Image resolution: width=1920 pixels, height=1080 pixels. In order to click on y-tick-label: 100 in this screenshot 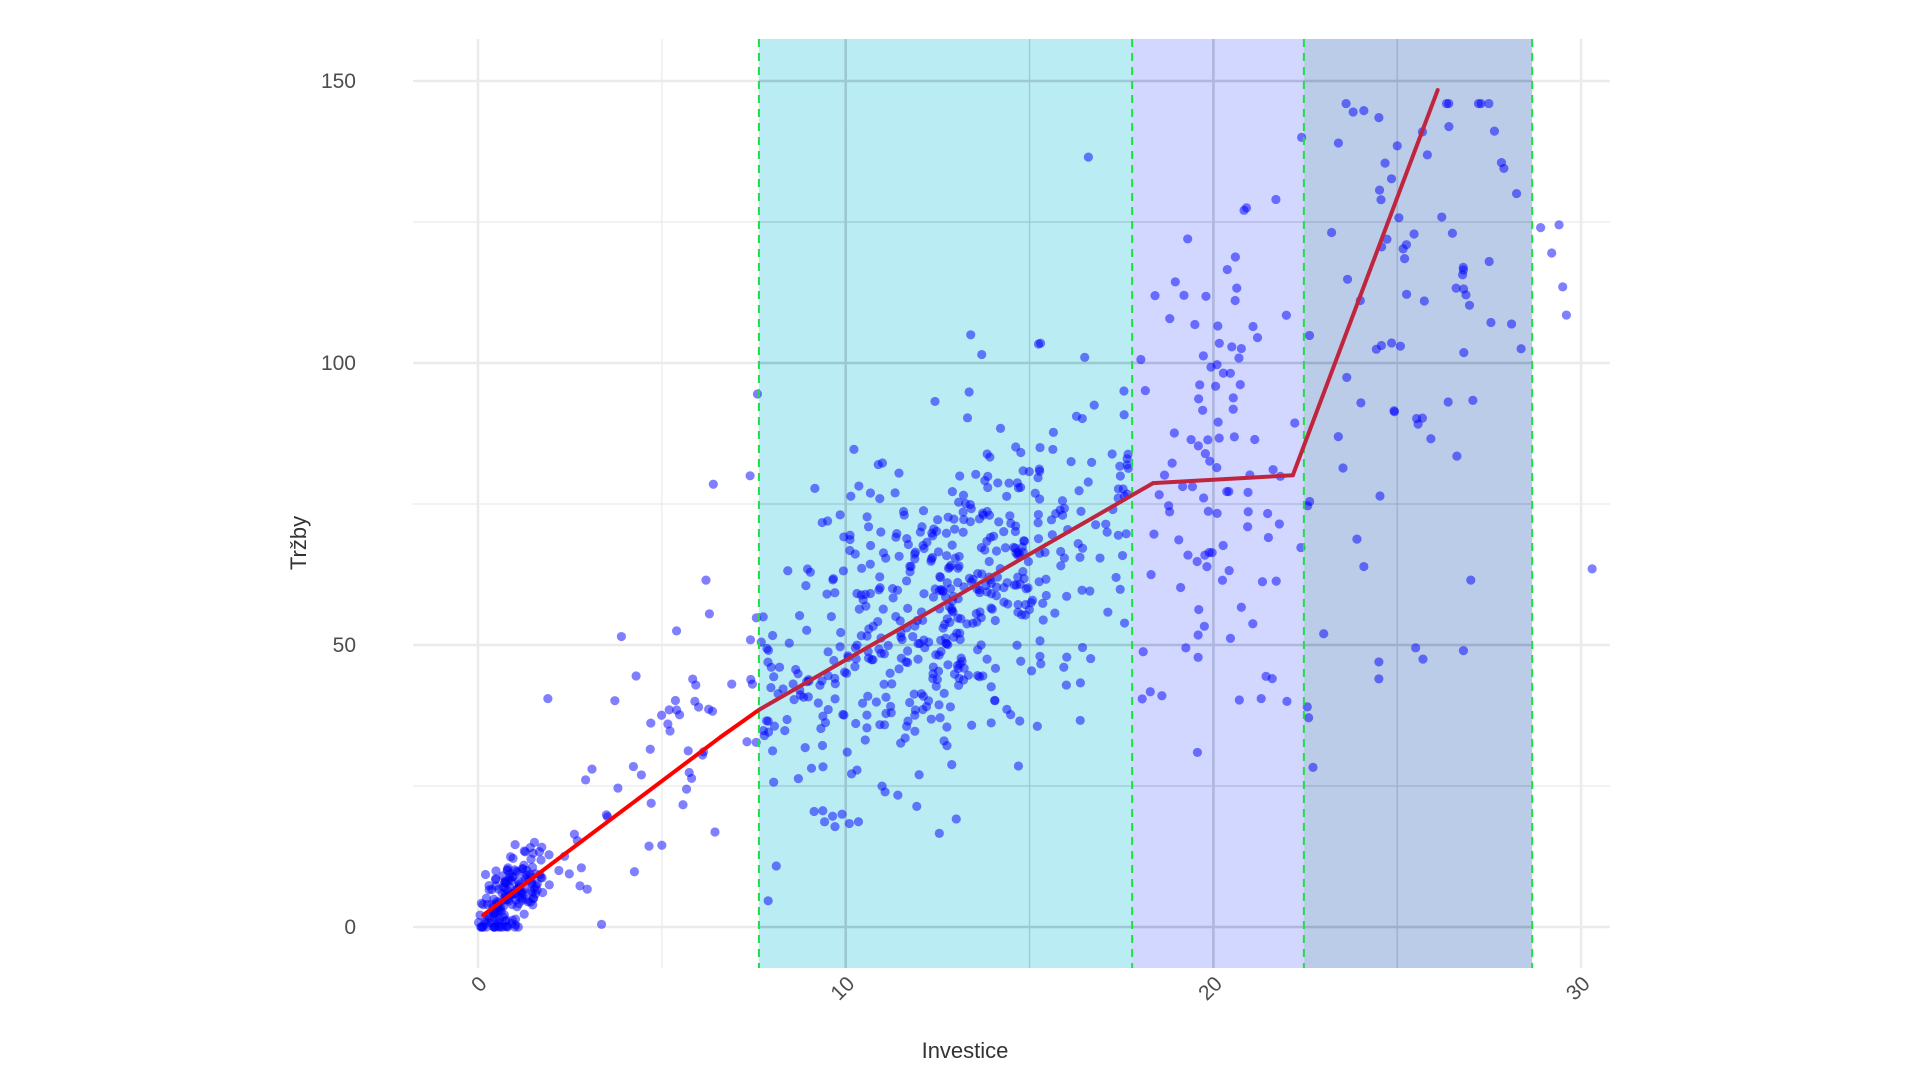, I will do `click(338, 363)`.